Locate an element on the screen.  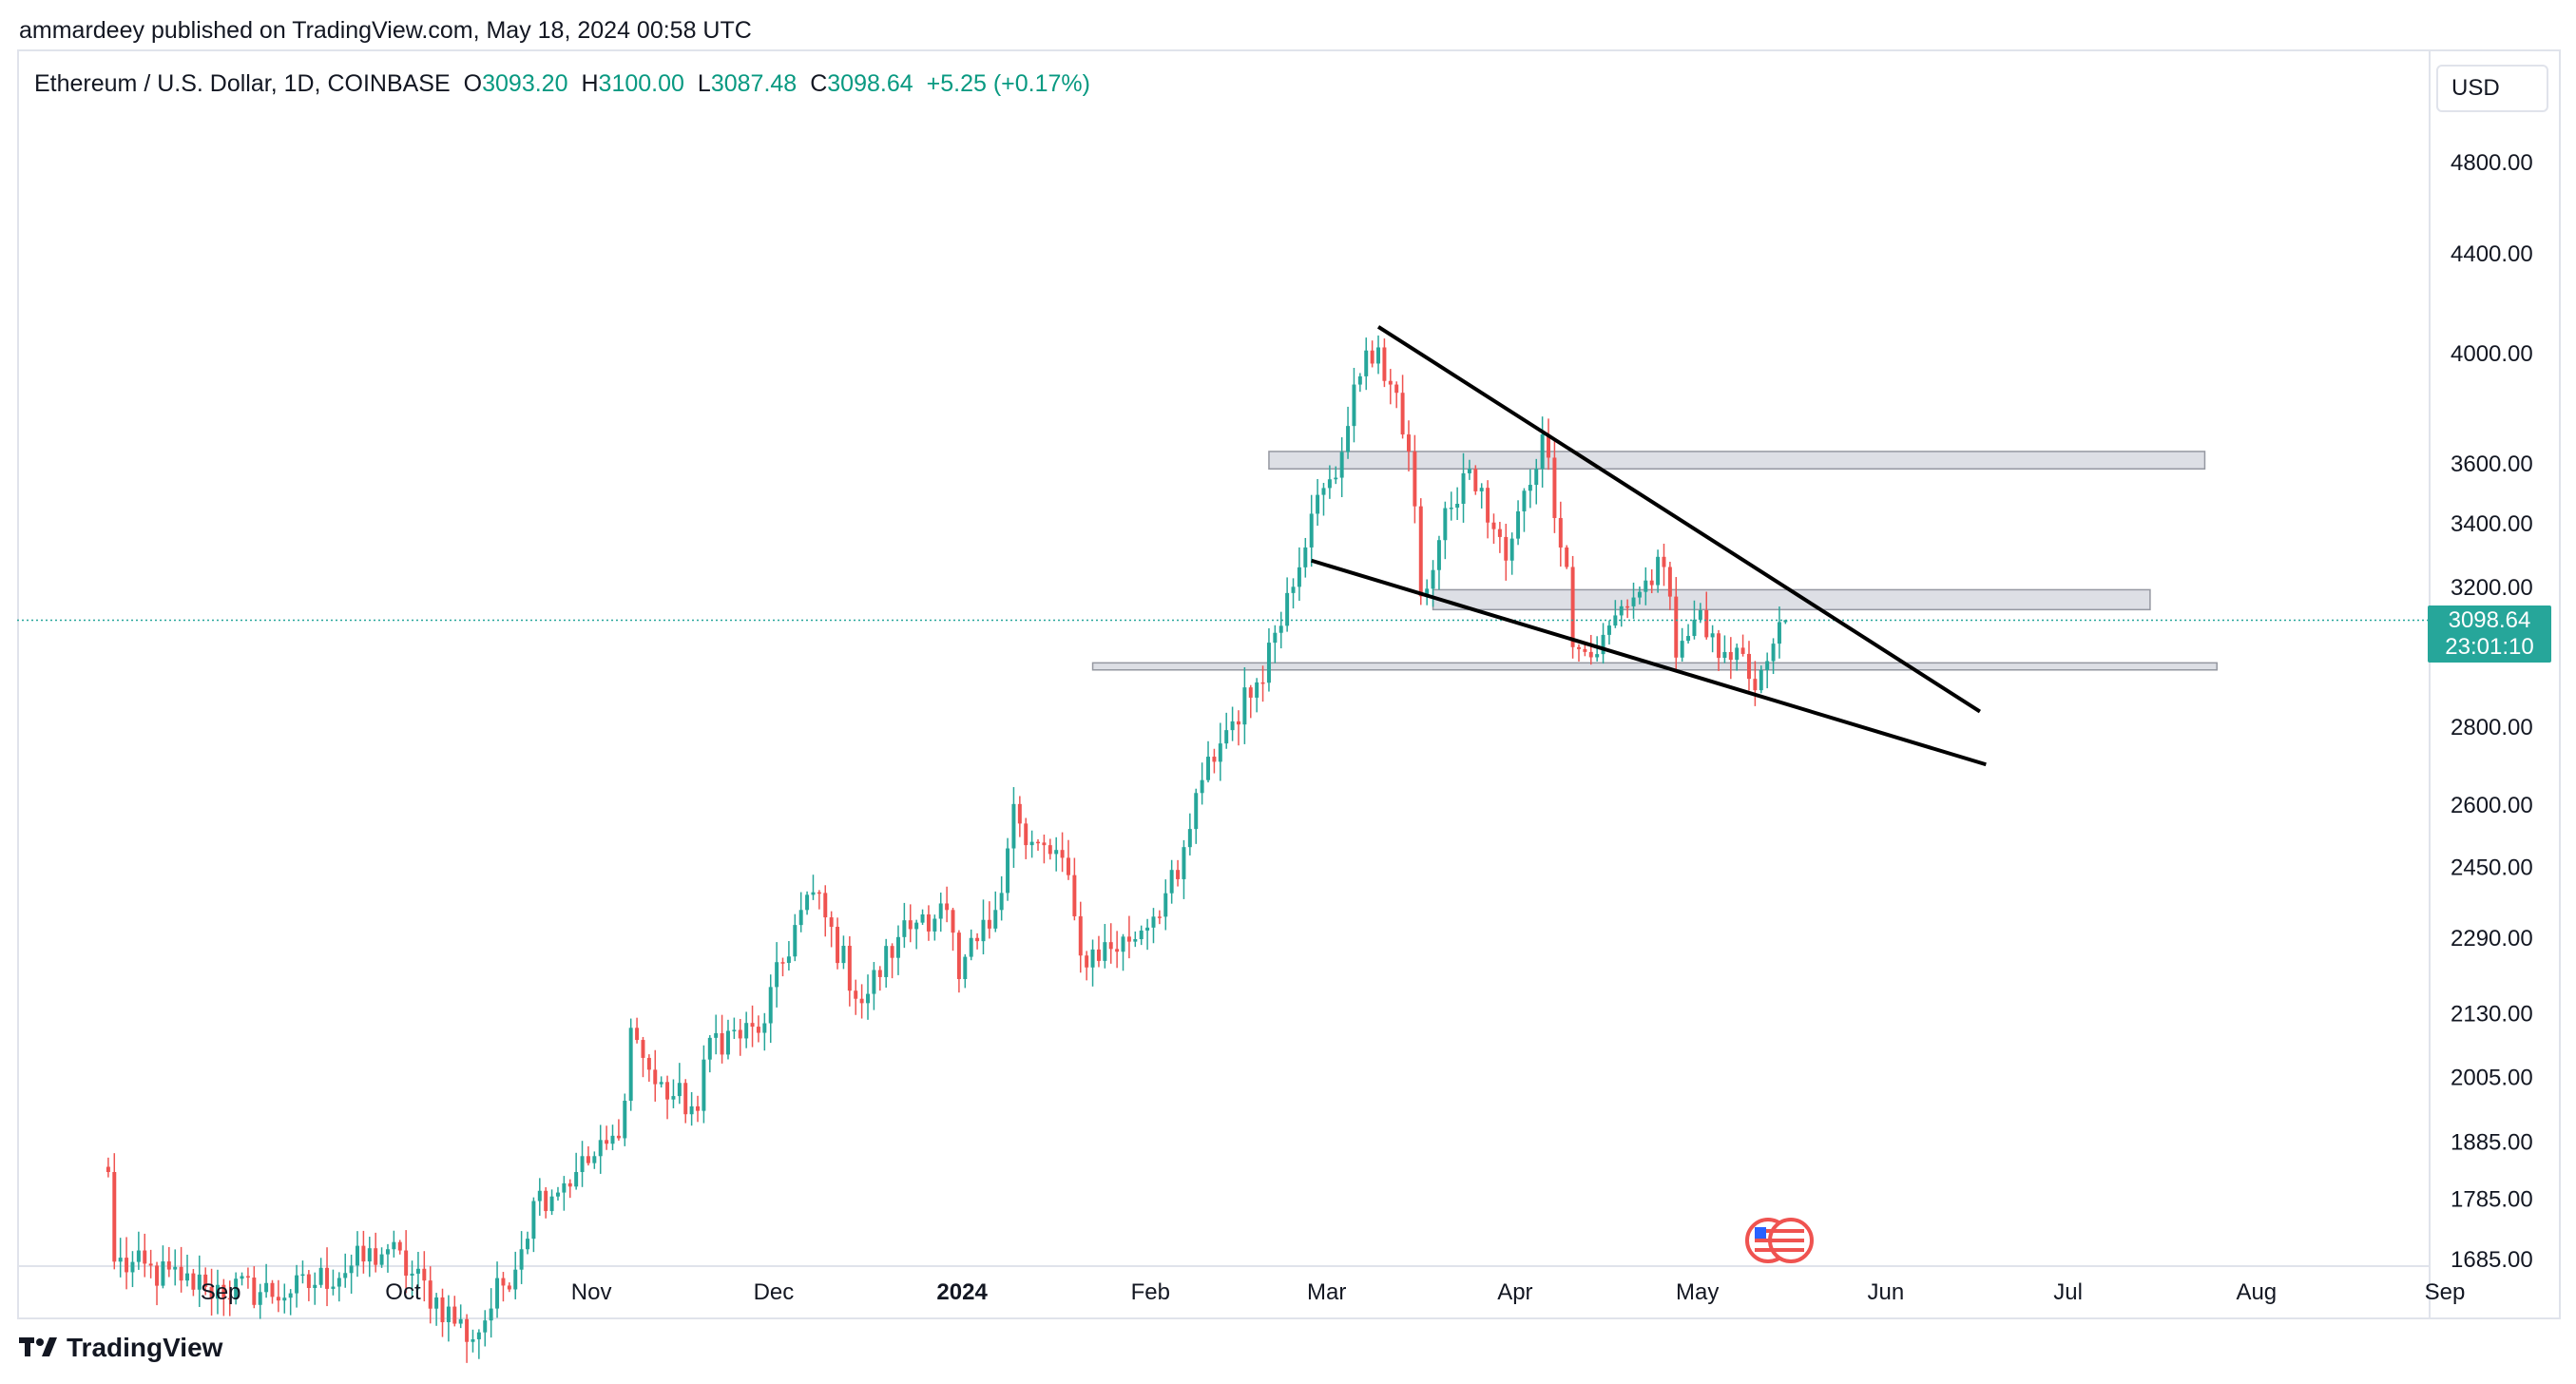
tradingview-brand: TradingView is located at coordinates (145, 1347).